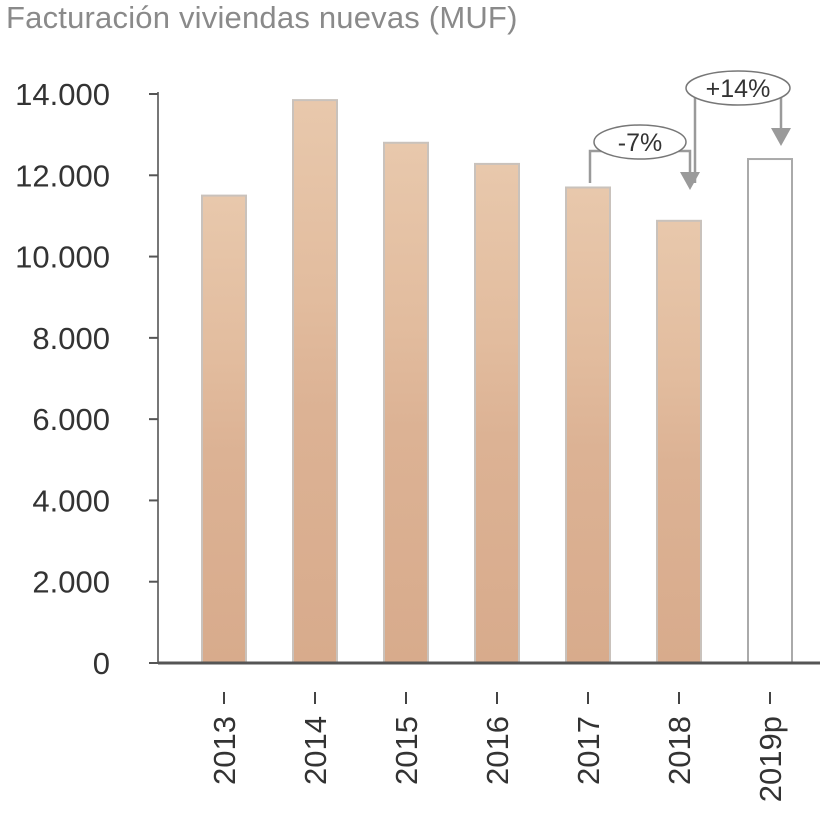 The height and width of the screenshot is (836, 824). I want to click on bar-2016, so click(497, 413).